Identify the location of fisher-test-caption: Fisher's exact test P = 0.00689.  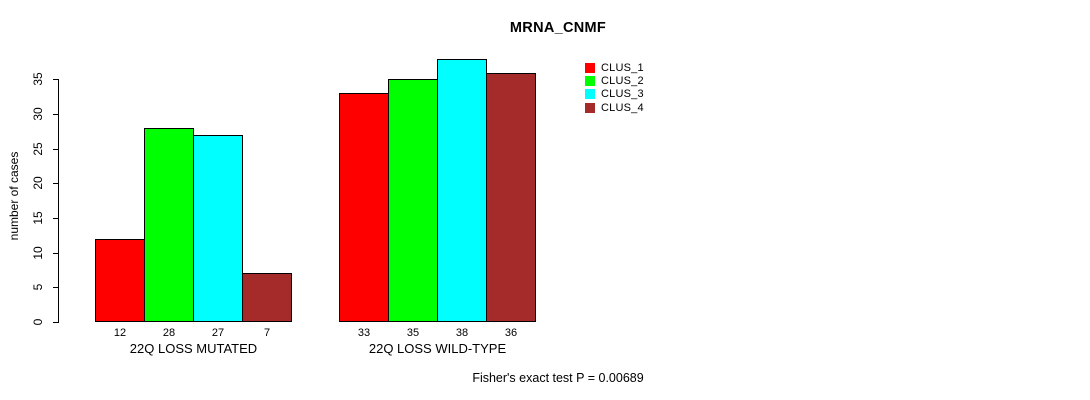
(558, 378).